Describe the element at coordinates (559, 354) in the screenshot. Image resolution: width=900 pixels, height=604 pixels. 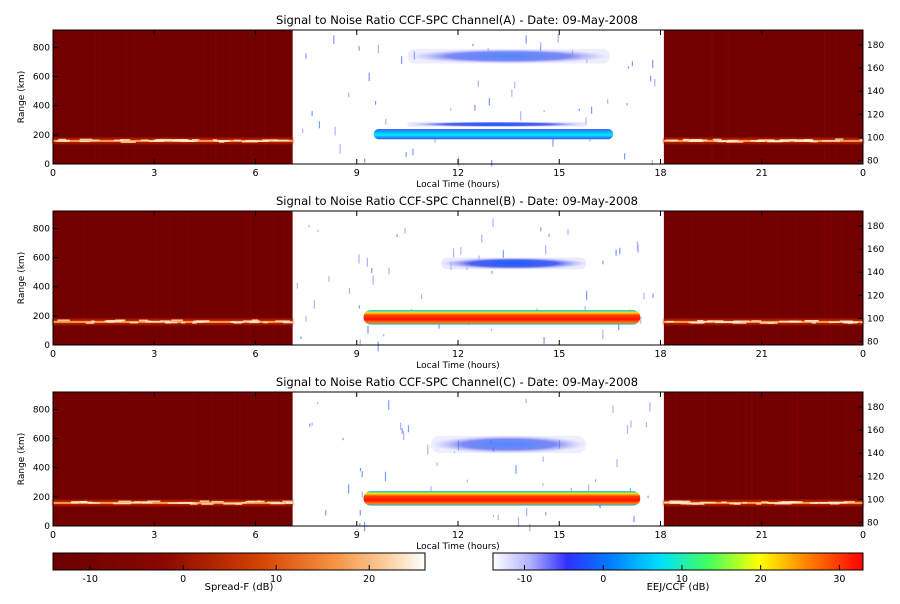
I see `x-tick-label: 15` at that location.